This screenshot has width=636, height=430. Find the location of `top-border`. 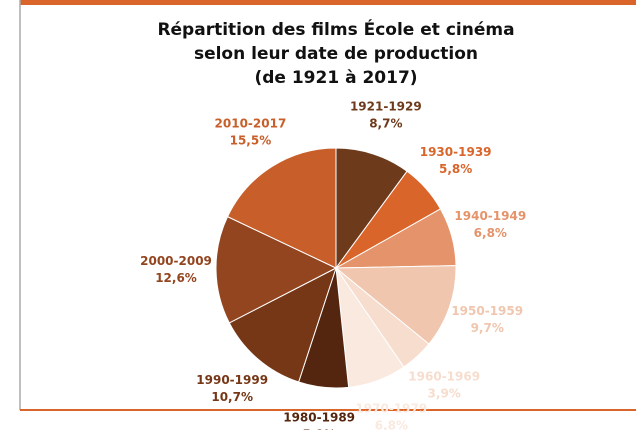

top-border is located at coordinates (328, 2).